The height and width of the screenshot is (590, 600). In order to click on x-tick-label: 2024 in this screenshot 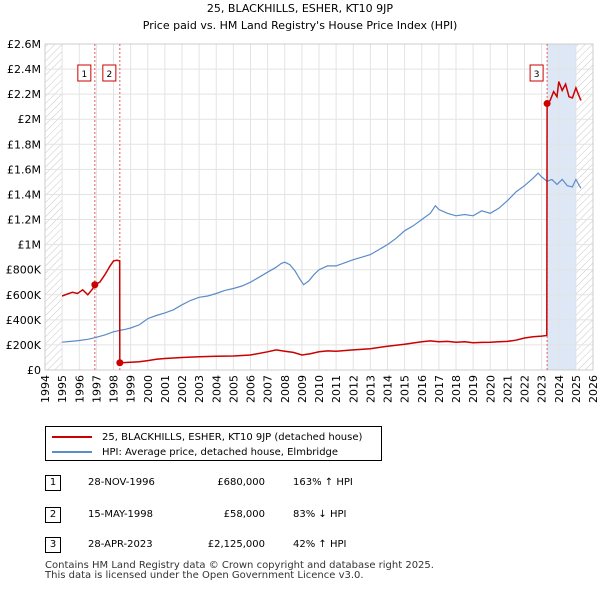, I will do `click(559, 389)`.